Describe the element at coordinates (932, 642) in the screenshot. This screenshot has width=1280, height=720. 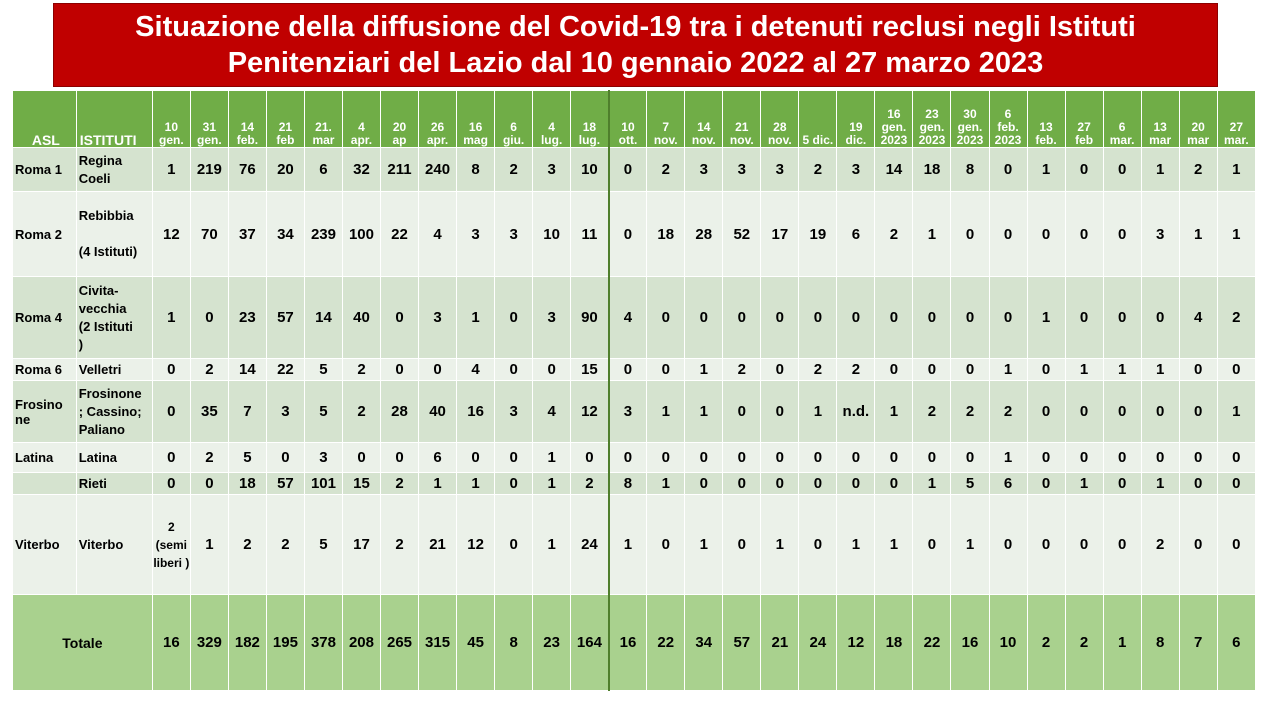
I see `total-cell: 22` at that location.